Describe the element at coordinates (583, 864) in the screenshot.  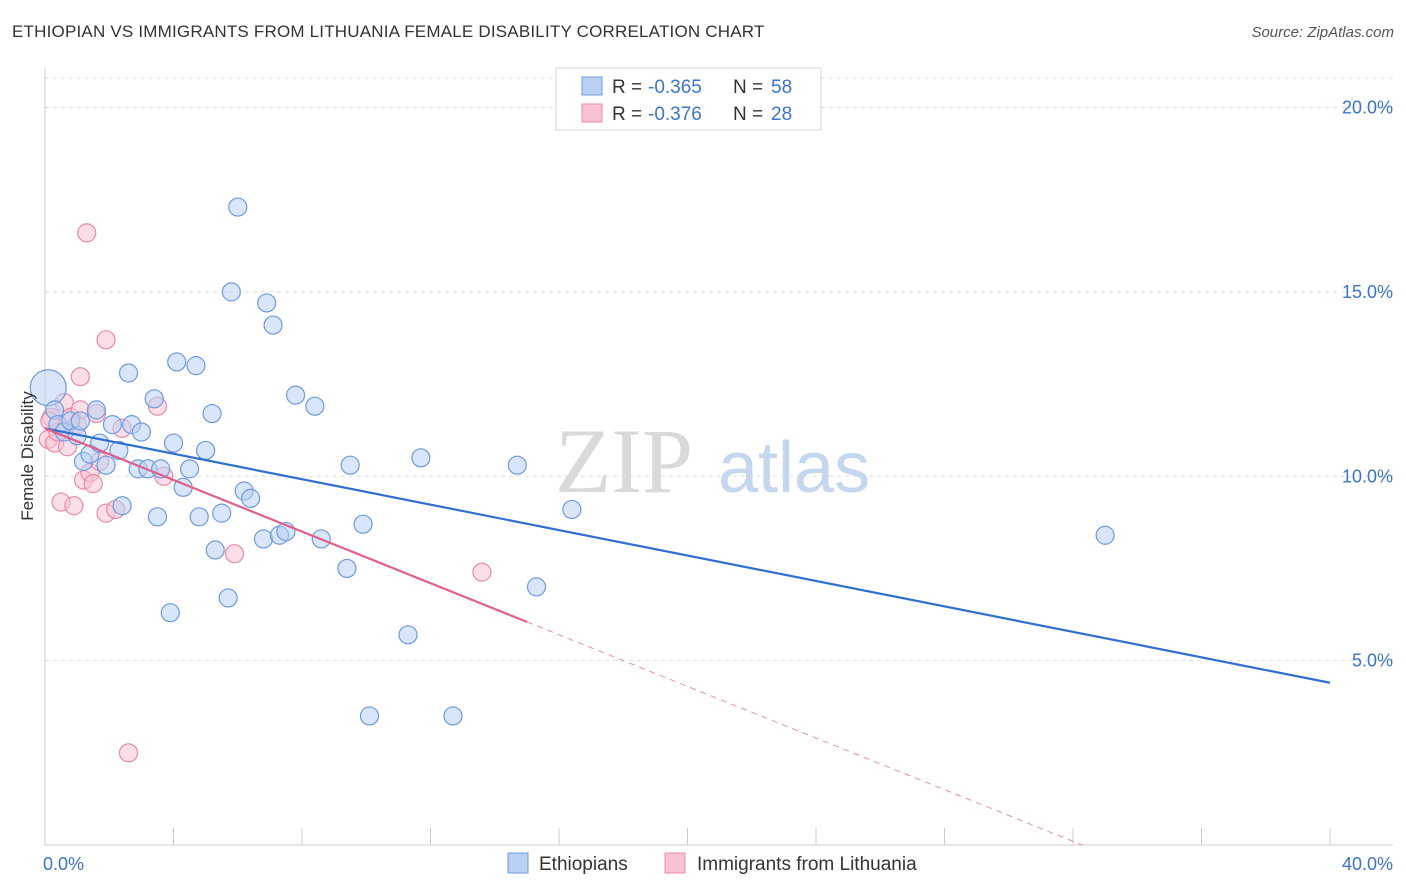
I see `bottom-legend-label-ethiopians: Ethiopians` at that location.